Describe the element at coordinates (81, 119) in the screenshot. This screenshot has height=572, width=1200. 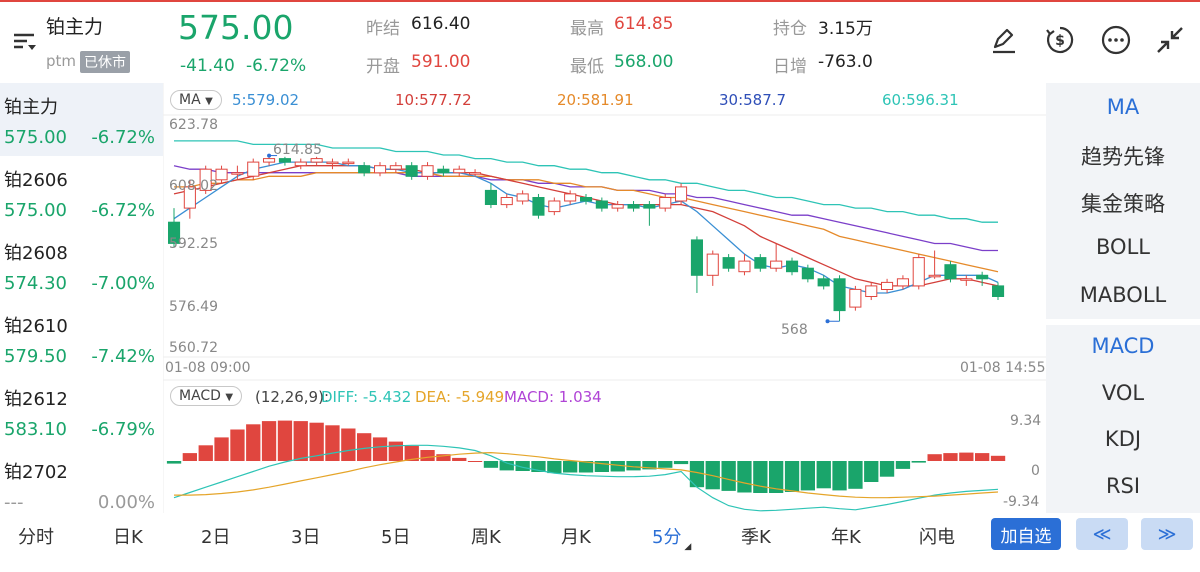
I see `contract-item: 铂主力 575.00 -6.72%` at that location.